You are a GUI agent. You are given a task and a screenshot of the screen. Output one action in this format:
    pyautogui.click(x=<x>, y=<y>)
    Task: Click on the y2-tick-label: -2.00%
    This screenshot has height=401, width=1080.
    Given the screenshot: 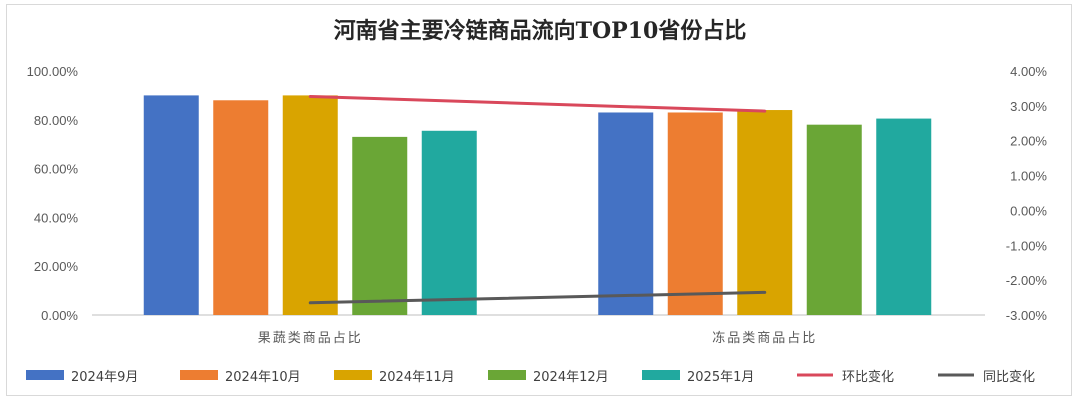 What is the action you would take?
    pyautogui.click(x=1027, y=280)
    